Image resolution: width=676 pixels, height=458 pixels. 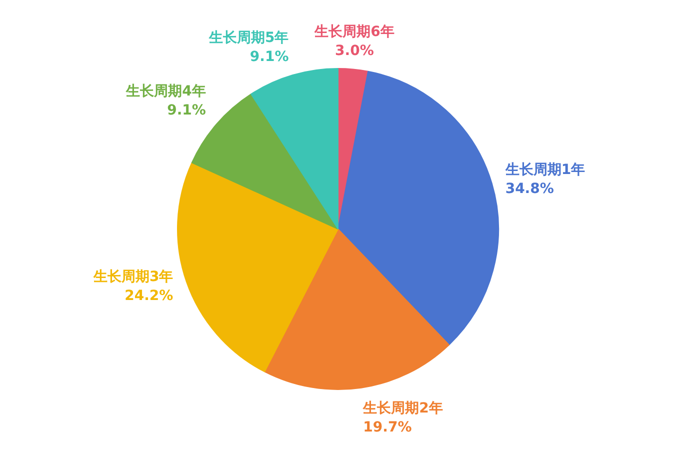 I want to click on slice-label: 生长周期2年, so click(x=402, y=408).